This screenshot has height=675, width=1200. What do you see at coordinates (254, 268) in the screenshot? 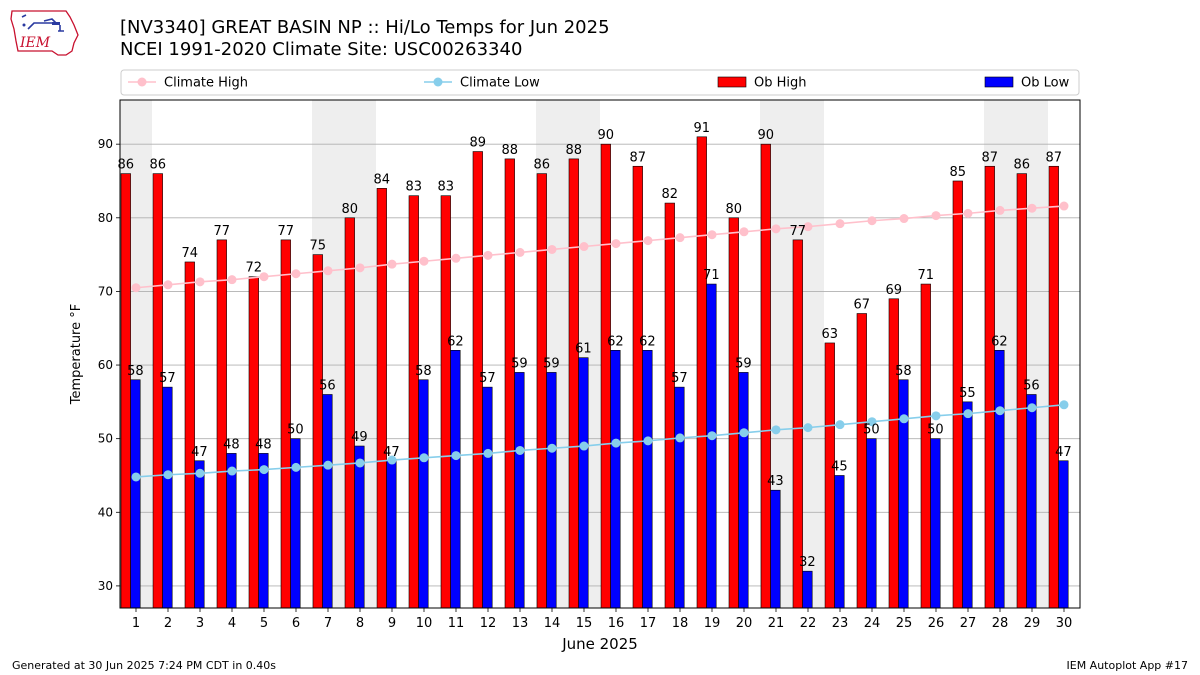
I see `ob-high-value-label: 72` at bounding box center [254, 268].